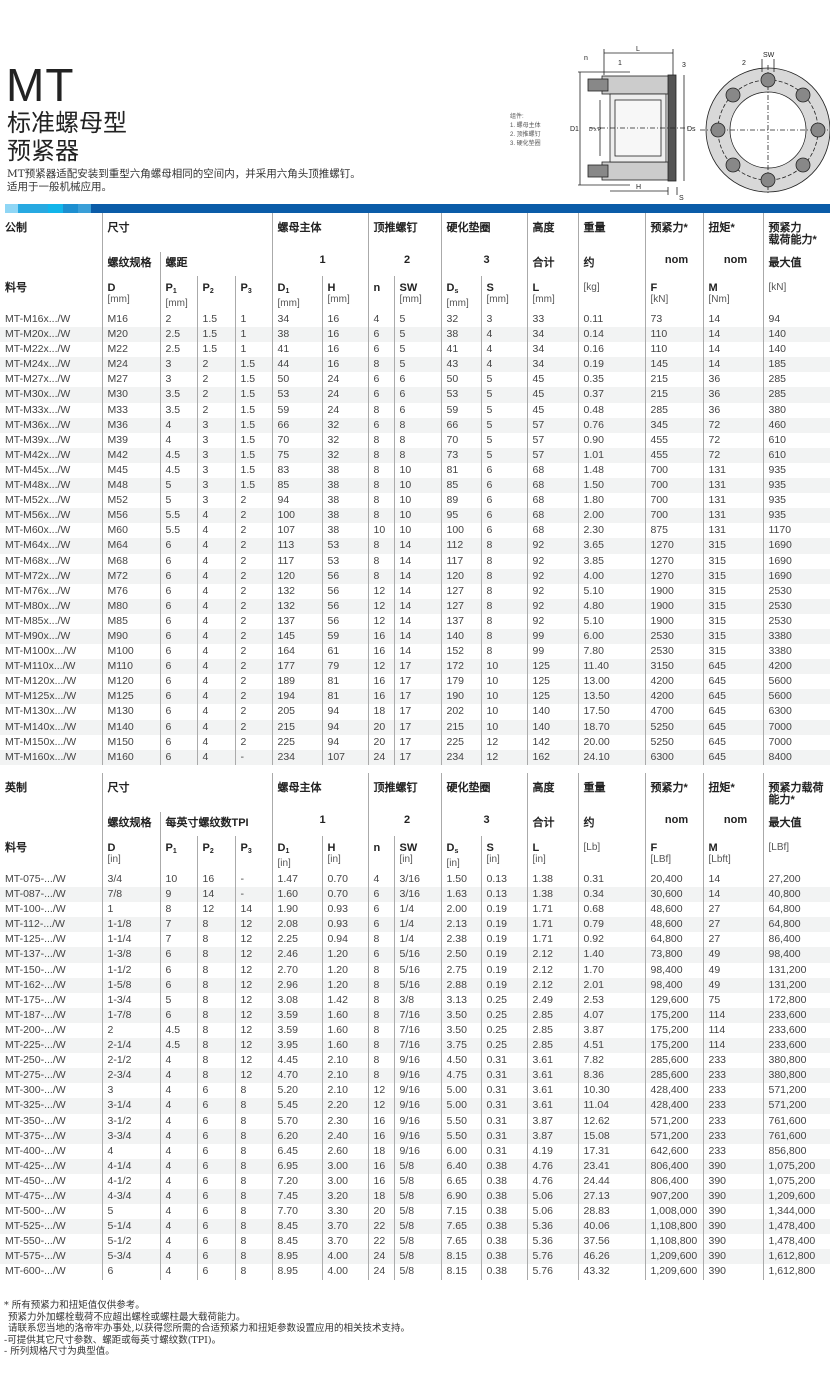  What do you see at coordinates (130, 925) in the screenshot?
I see `table-cell: 1-1/8` at bounding box center [130, 925].